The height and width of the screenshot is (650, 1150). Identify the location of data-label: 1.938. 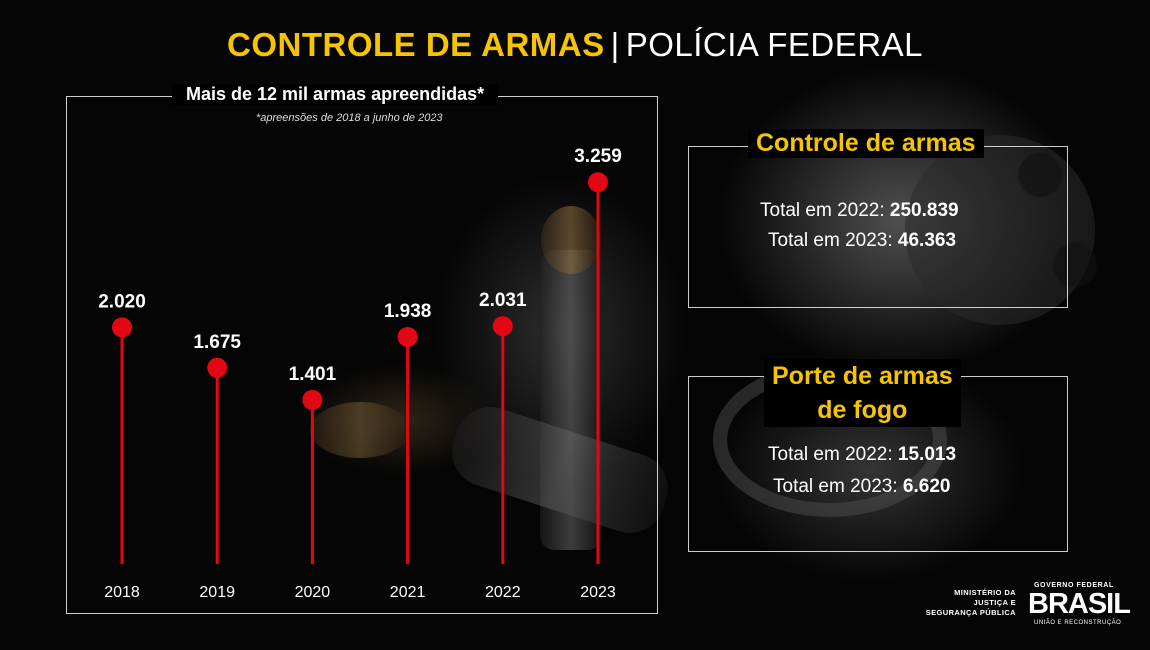
(408, 311).